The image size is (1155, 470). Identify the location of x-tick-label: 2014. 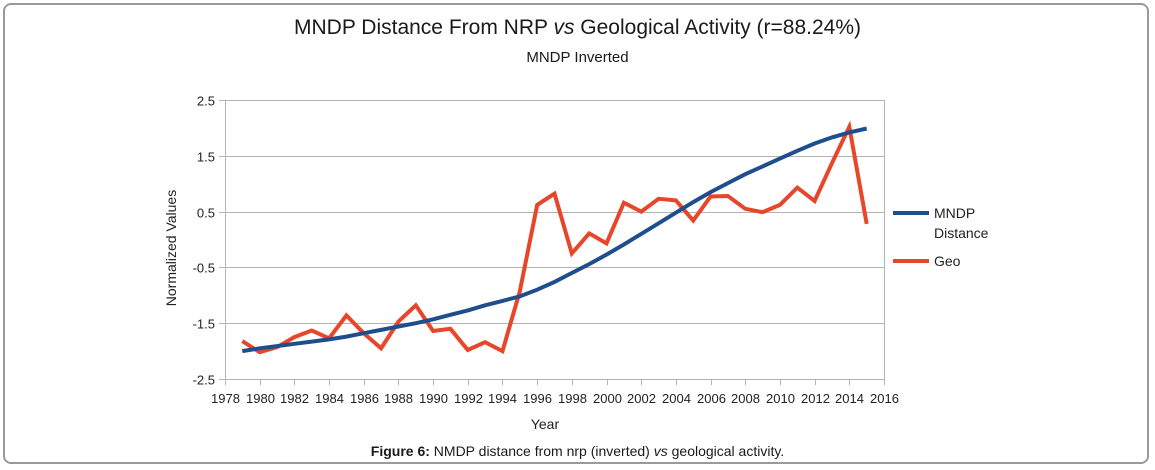
(849, 398).